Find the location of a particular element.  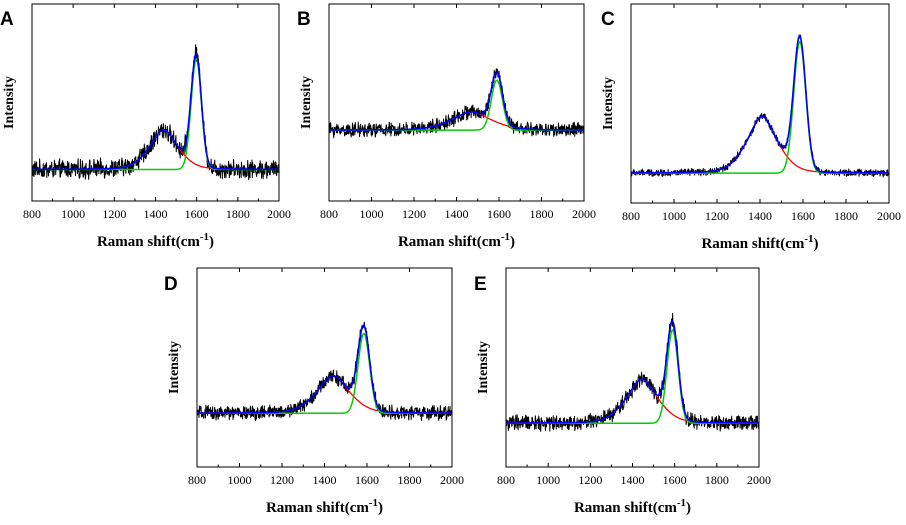

panel-c-plot-area is located at coordinates (760, 106).